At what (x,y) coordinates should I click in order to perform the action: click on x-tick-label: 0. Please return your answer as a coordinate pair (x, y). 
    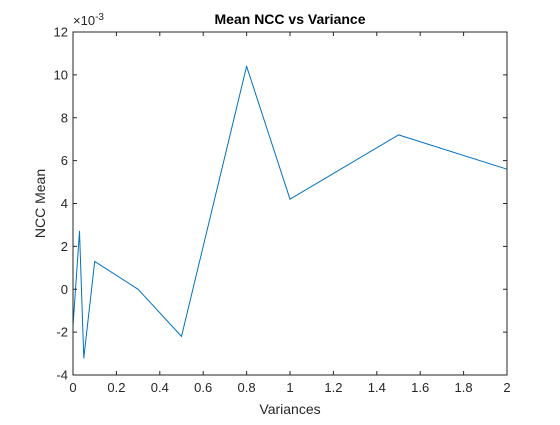
    Looking at the image, I should click on (72, 387).